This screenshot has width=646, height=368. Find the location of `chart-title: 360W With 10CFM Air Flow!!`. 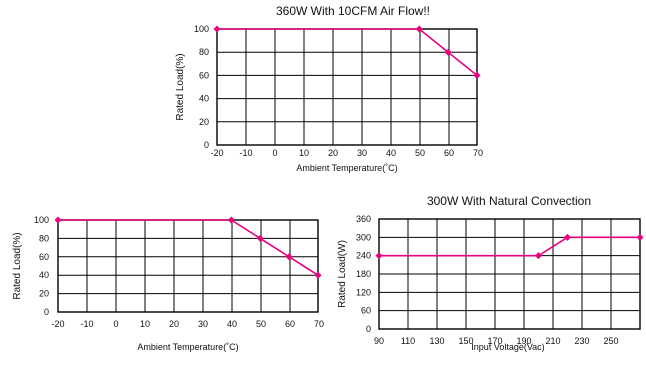

chart-title: 360W With 10CFM Air Flow!! is located at coordinates (353, 11).